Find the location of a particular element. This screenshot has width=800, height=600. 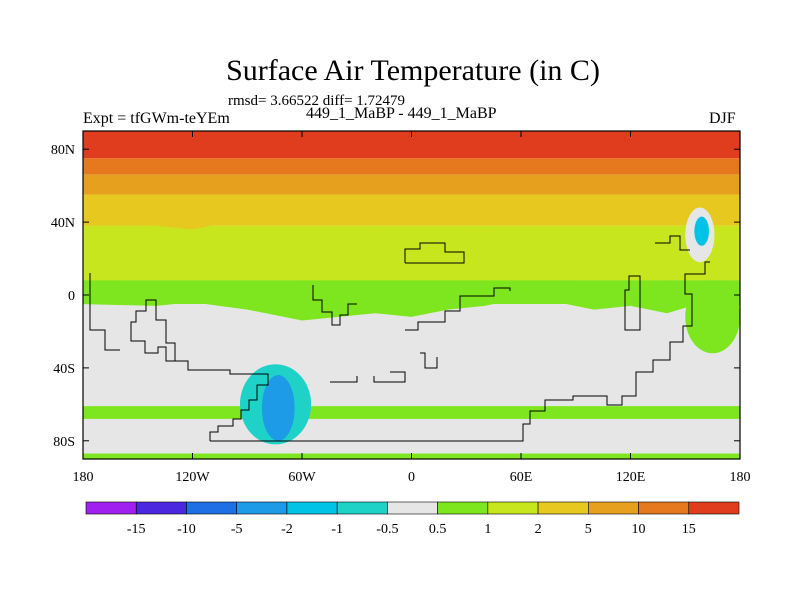

coastline-south-america is located at coordinates (199, 370).